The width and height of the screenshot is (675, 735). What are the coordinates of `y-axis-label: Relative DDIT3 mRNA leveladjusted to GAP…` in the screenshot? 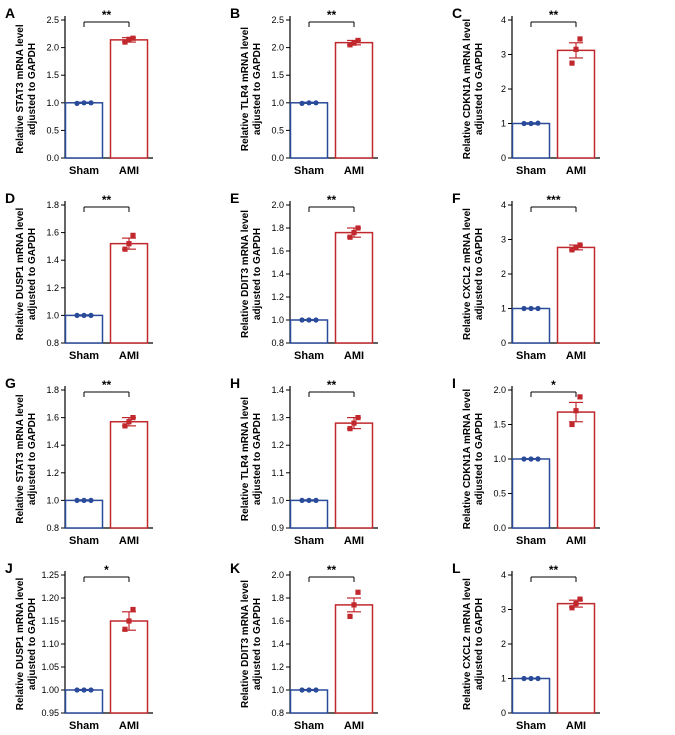 It's located at (251, 274).